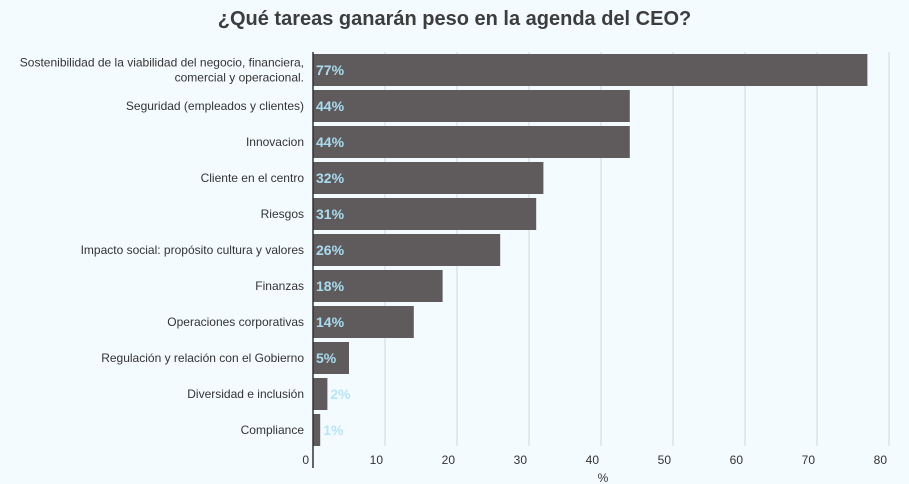  What do you see at coordinates (330, 250) in the screenshot?
I see `data-label: 26%` at bounding box center [330, 250].